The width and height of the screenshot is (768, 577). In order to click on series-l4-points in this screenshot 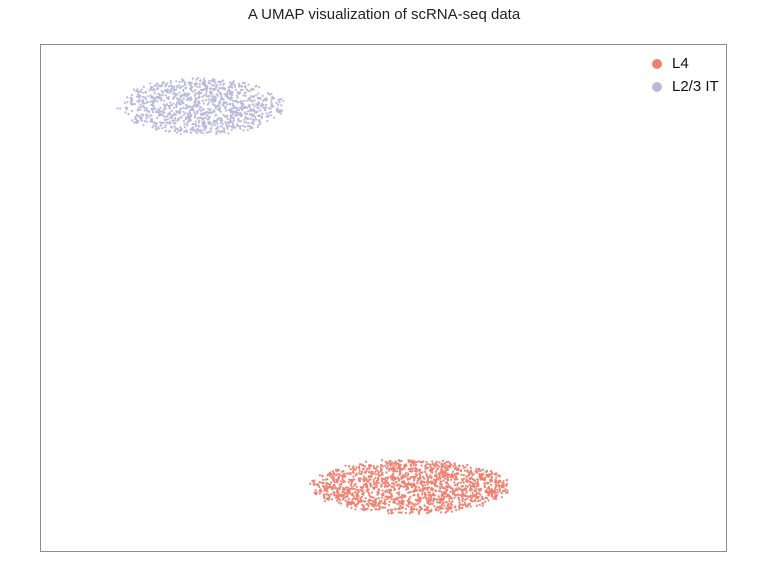, I will do `click(409, 487)`.